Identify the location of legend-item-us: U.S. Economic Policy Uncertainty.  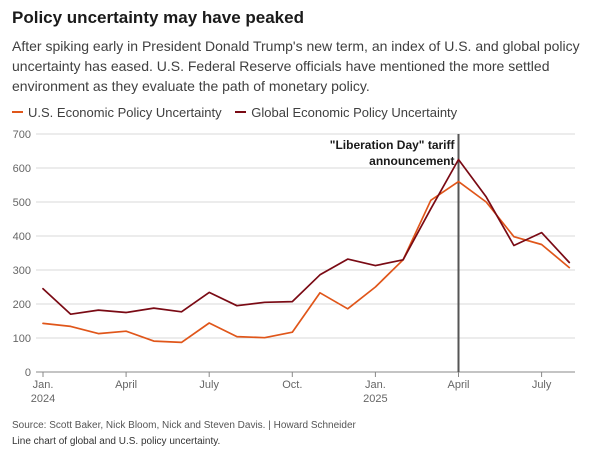
(117, 112).